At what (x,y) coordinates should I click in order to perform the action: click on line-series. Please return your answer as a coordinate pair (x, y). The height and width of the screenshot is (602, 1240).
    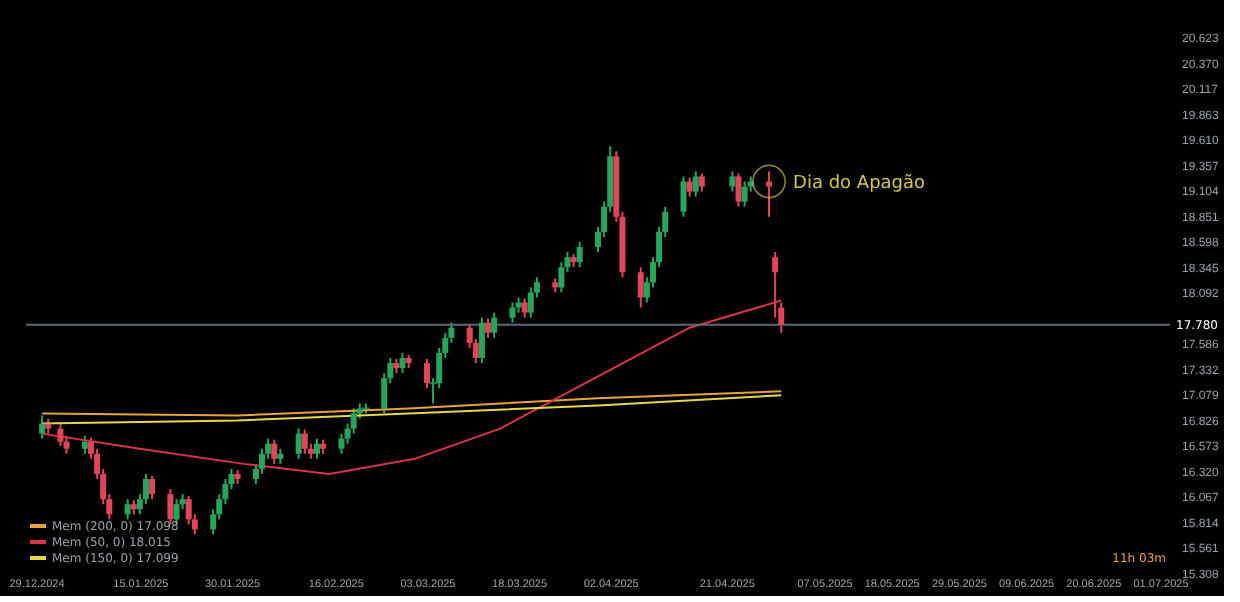
    Looking at the image, I should click on (412, 403).